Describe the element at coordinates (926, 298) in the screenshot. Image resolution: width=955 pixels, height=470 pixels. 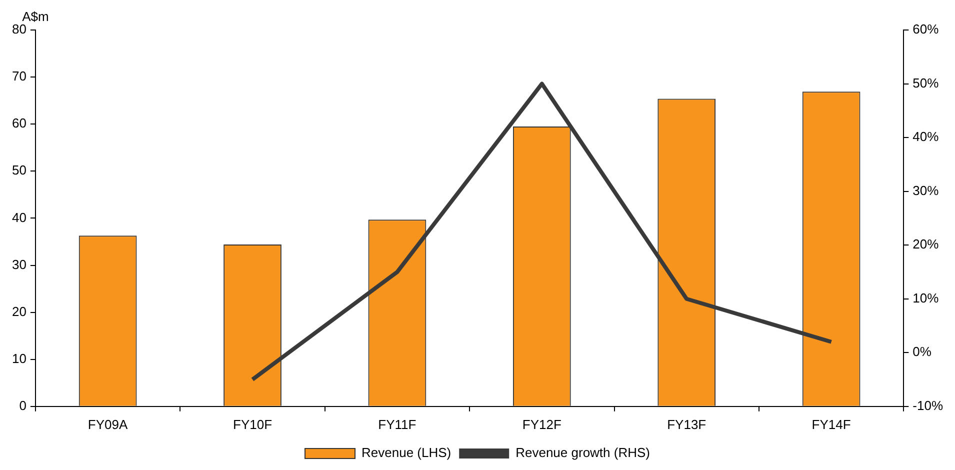
I see `y2-tick-label: 10%` at that location.